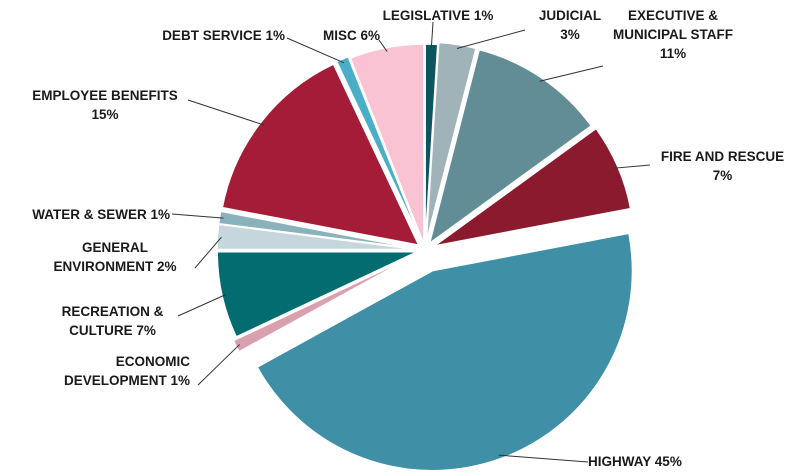 This screenshot has width=794, height=472. I want to click on slice-label: GENERAL ENVIRONMENT 2%, so click(115, 257).